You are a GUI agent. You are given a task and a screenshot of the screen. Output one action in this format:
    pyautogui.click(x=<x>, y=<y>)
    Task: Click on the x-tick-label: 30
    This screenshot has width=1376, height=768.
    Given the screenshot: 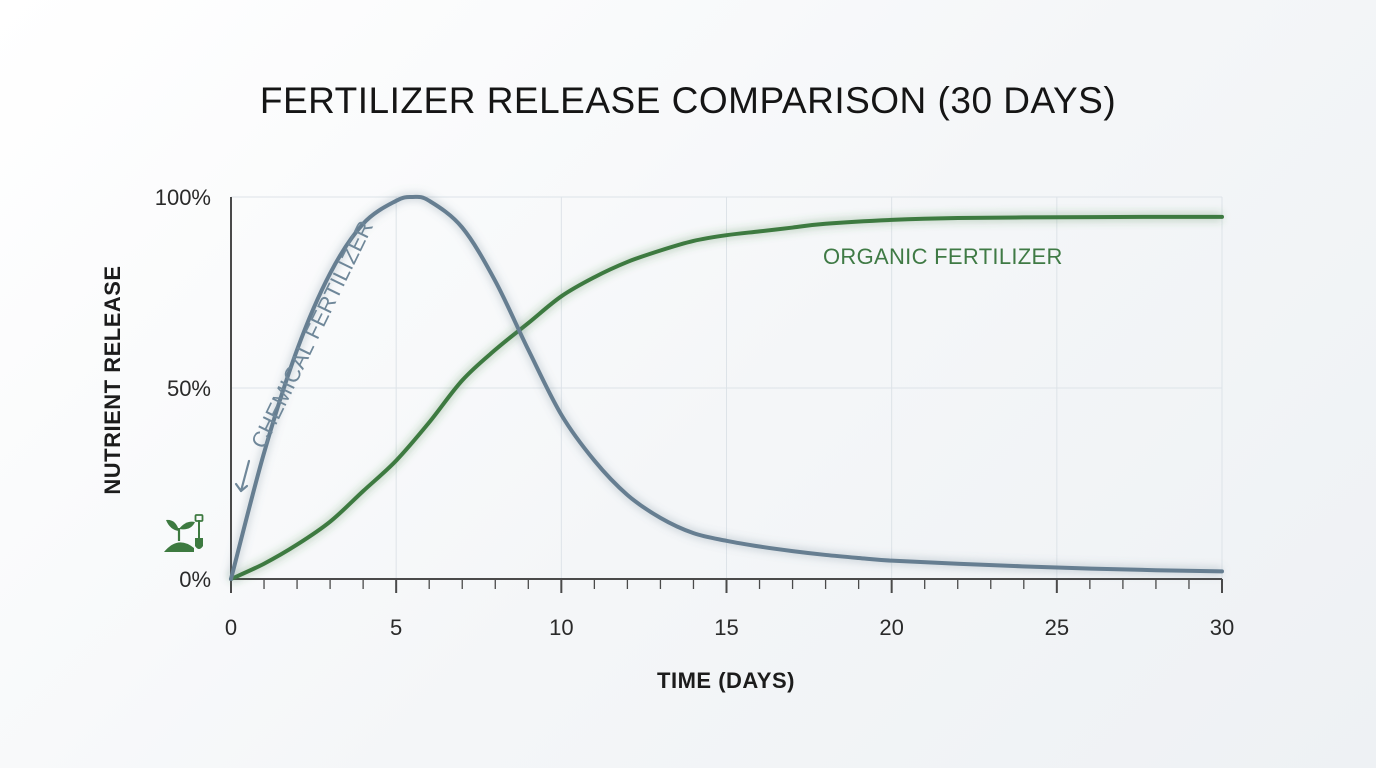 What is the action you would take?
    pyautogui.click(x=1222, y=627)
    